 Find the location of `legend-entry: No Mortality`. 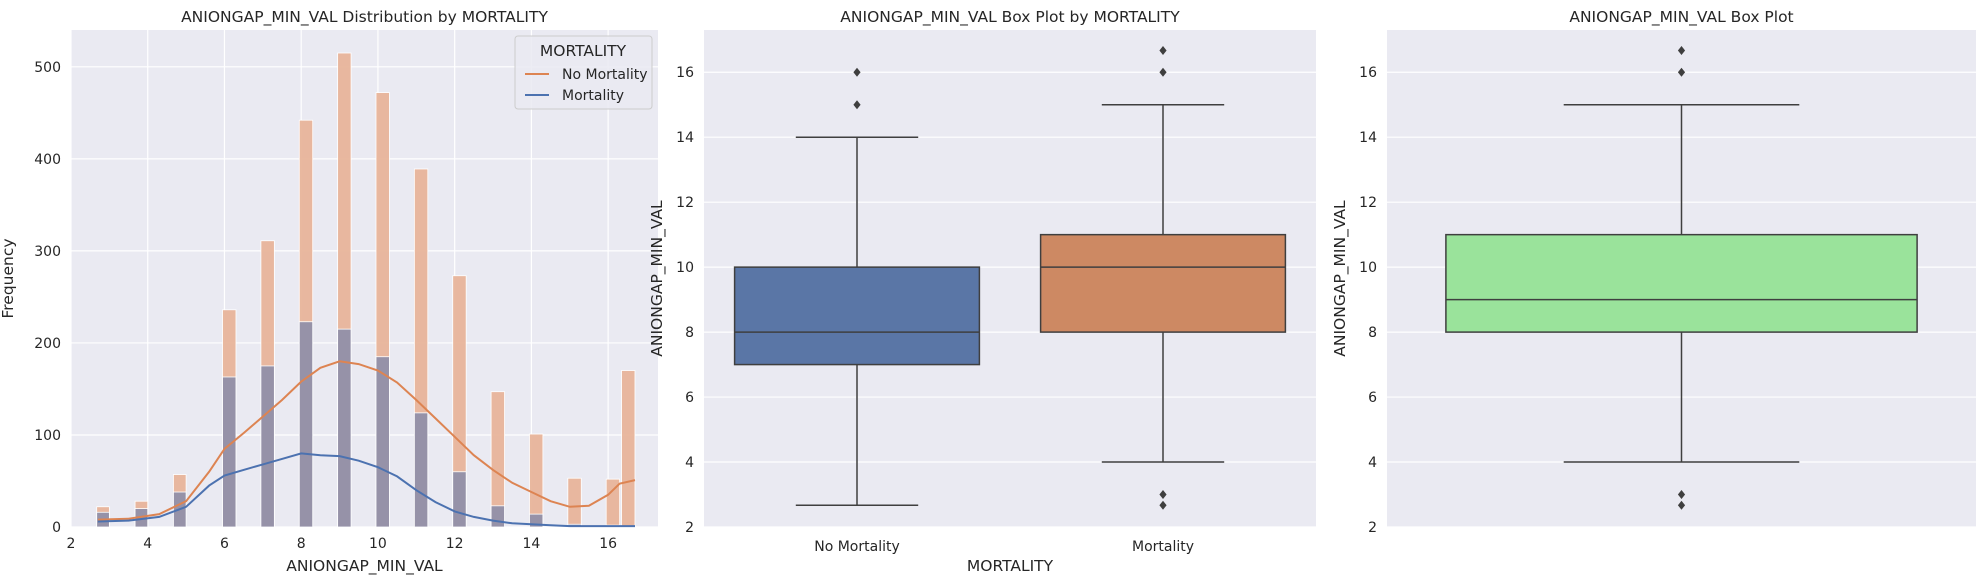

legend-entry: No Mortality is located at coordinates (605, 75).